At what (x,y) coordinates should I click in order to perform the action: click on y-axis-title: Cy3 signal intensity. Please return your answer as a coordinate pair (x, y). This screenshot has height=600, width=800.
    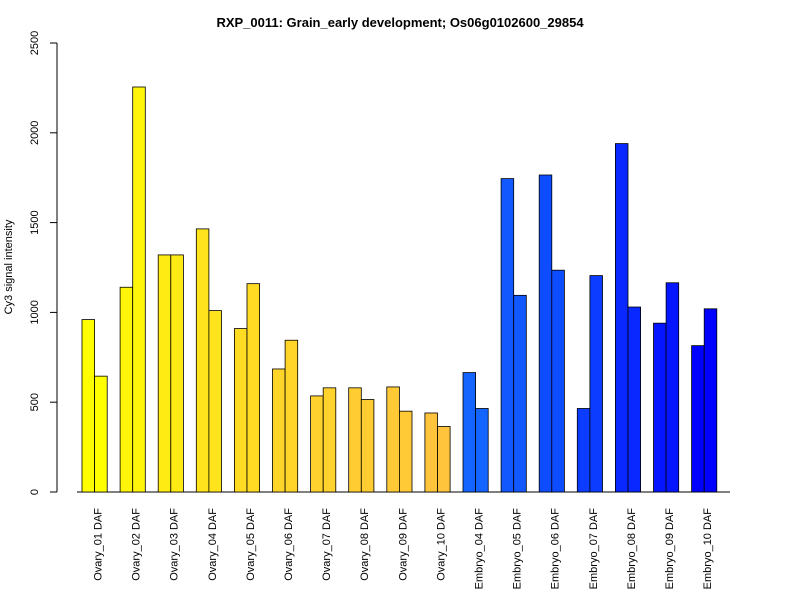
    Looking at the image, I should click on (9, 266).